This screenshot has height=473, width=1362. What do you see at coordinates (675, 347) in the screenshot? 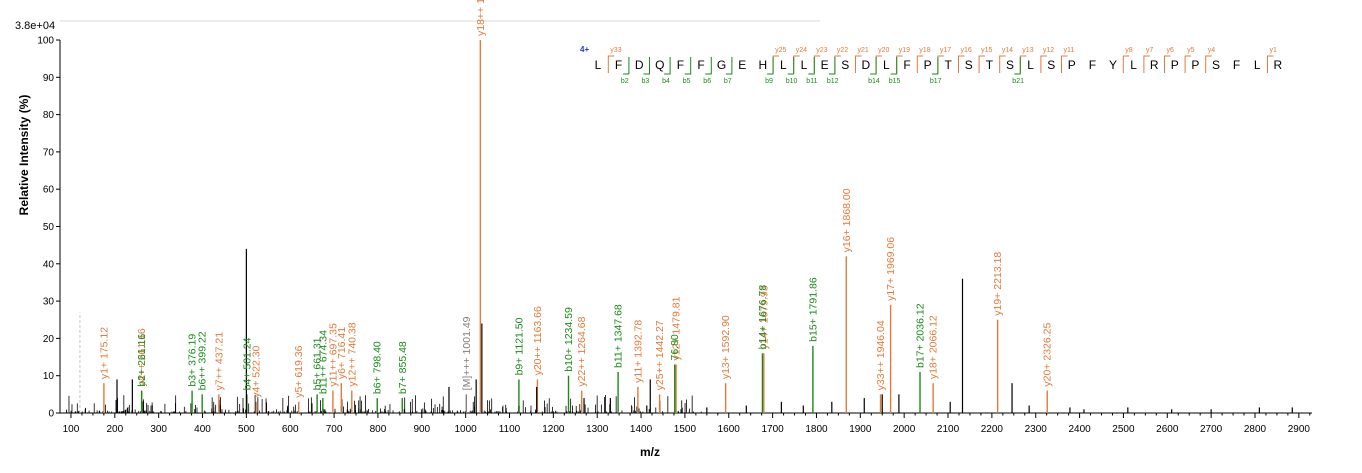
I see `peak-label-b: 76.80` at bounding box center [675, 347].